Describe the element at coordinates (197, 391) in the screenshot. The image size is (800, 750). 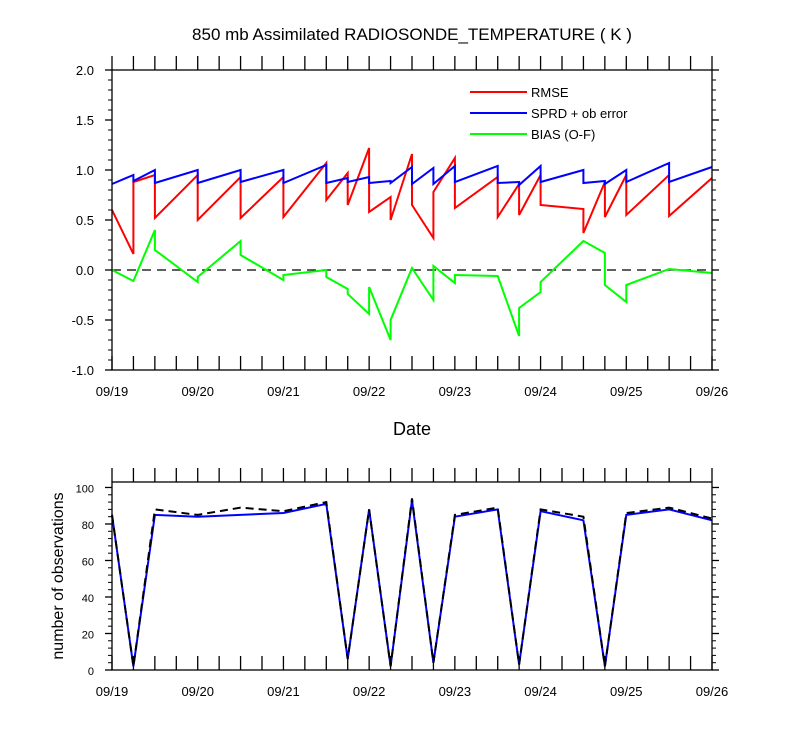
I see `top-x-tick-label: 09/20` at that location.